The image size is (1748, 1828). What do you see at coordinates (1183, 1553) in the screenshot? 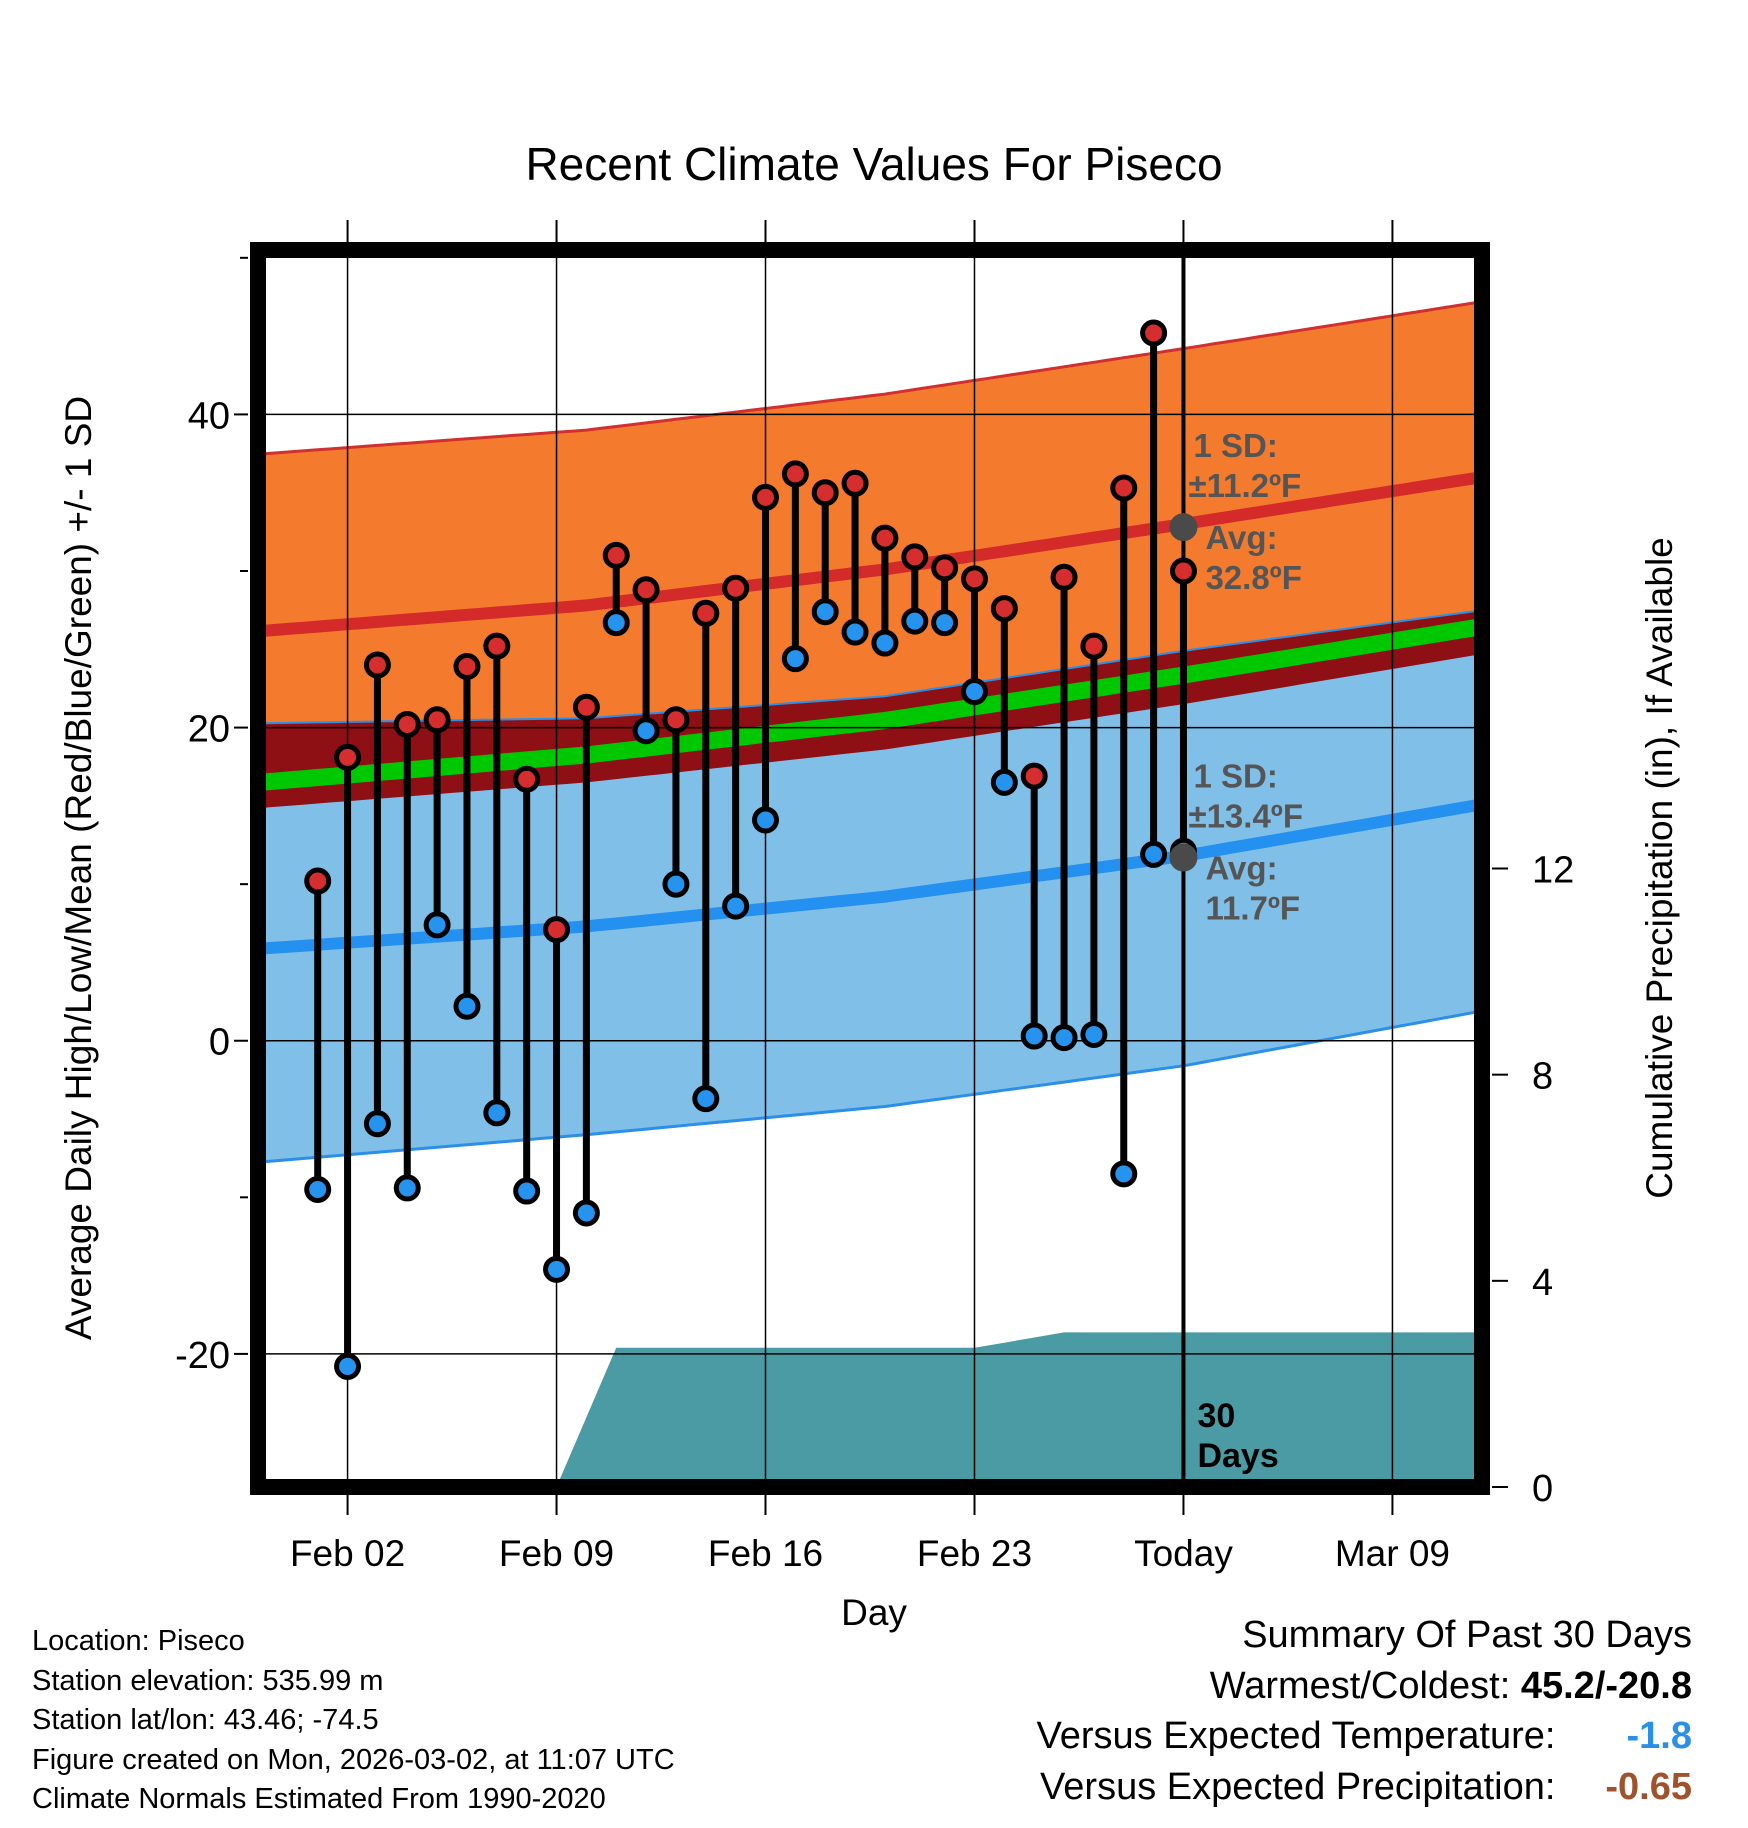
I see `x-tick-label: Today` at bounding box center [1183, 1553].